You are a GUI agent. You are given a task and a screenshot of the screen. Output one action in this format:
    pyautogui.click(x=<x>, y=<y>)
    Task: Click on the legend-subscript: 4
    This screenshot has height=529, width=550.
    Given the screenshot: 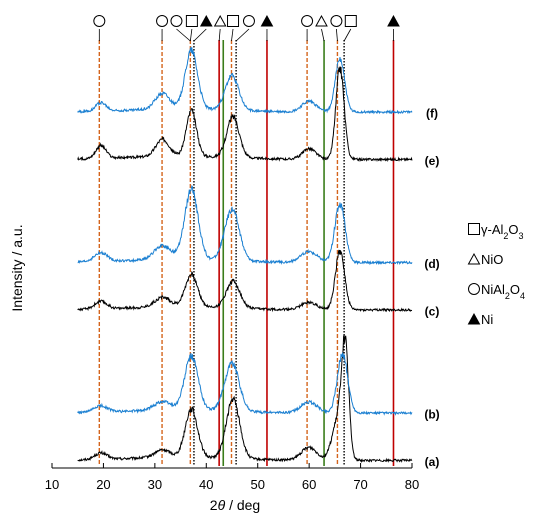 What is the action you would take?
    pyautogui.click(x=522, y=296)
    